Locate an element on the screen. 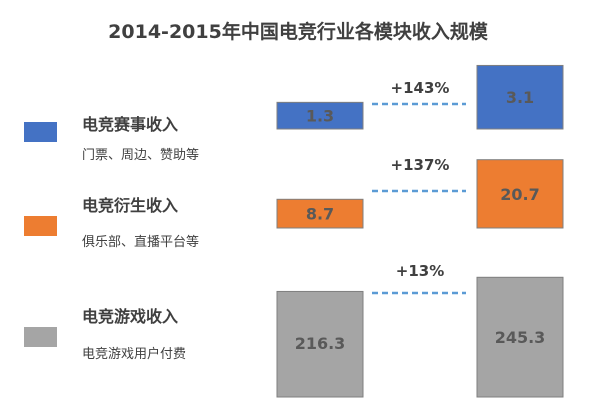 This screenshot has width=597, height=420. data-label-2014-1: 8.7 is located at coordinates (320, 214).